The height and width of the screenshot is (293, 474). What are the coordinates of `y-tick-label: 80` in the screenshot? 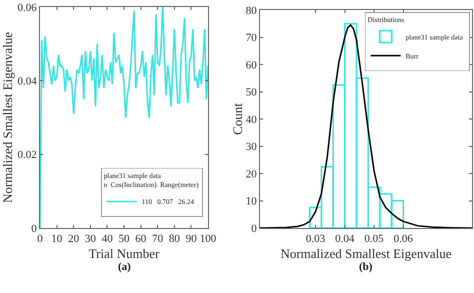 It's located at (252, 10).